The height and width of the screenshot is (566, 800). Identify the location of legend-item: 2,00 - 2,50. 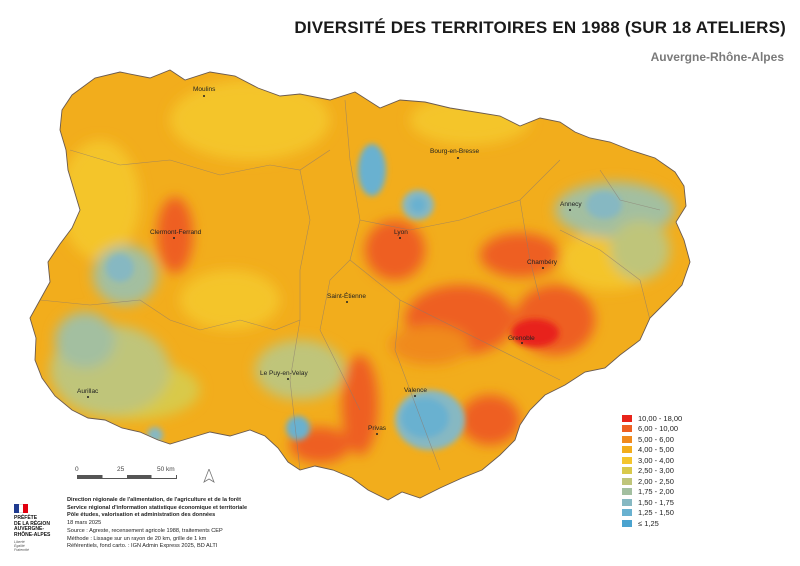
(652, 481).